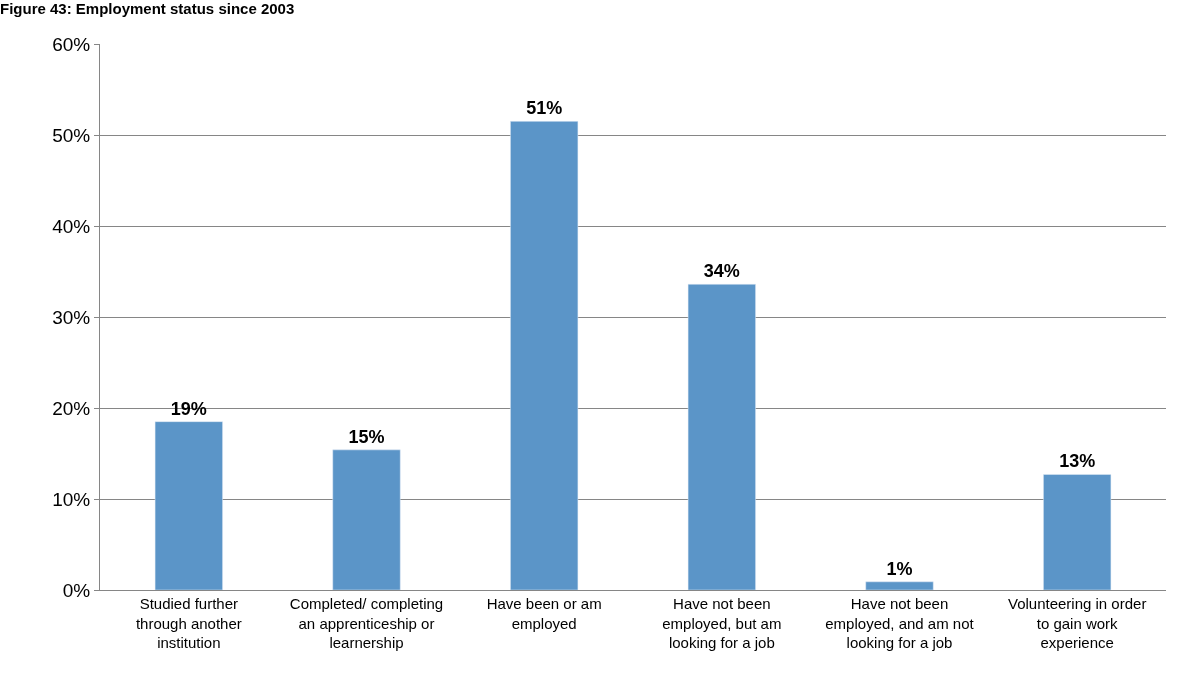  I want to click on data-label: 13%, so click(1077, 461).